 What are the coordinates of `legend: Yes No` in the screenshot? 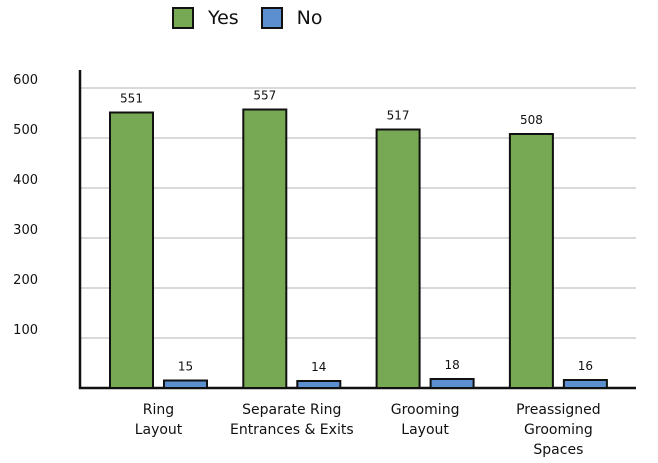 It's located at (247, 18).